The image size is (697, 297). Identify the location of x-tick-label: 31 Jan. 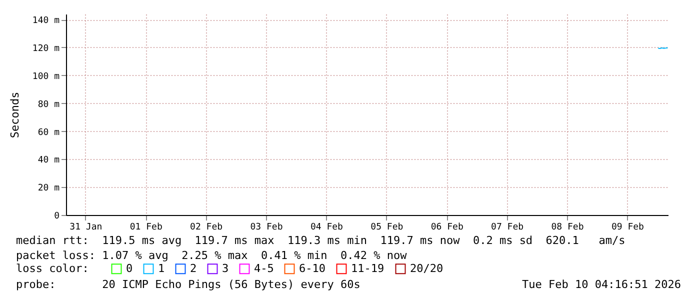
(86, 227).